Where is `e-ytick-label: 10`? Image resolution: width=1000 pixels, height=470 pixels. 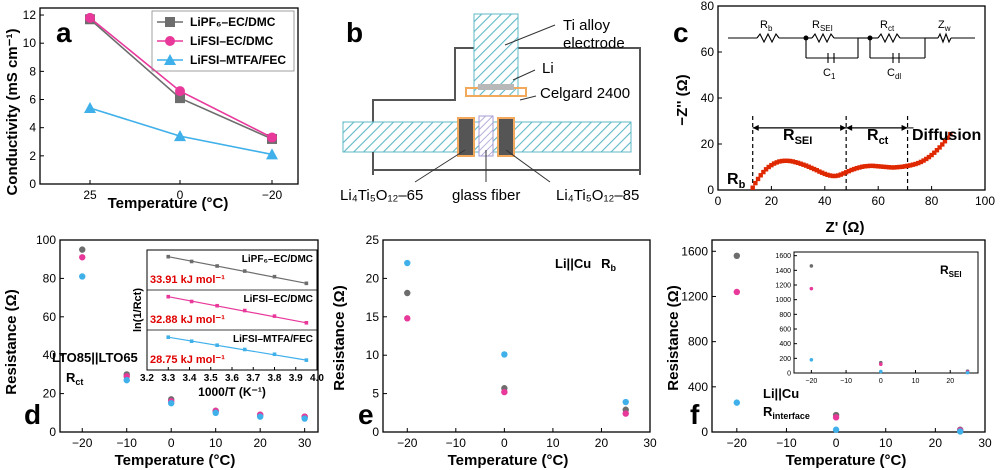
e-ytick-label: 10 is located at coordinates (373, 355).